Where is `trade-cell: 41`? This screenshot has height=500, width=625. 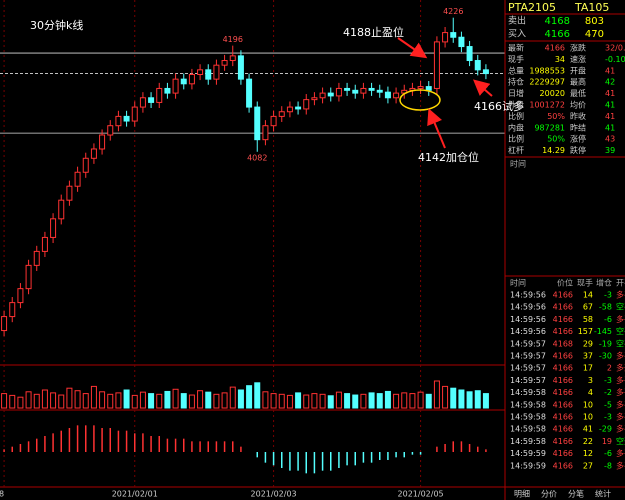 trade-cell: 41 is located at coordinates (588, 429).